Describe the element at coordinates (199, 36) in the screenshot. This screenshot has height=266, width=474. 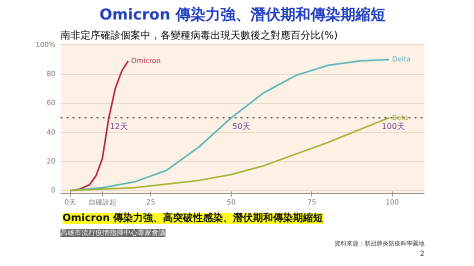
I see `chart-subtitle: 南非定序確診個案中，各變種病毒出現天數後之對應百分比(%)` at that location.